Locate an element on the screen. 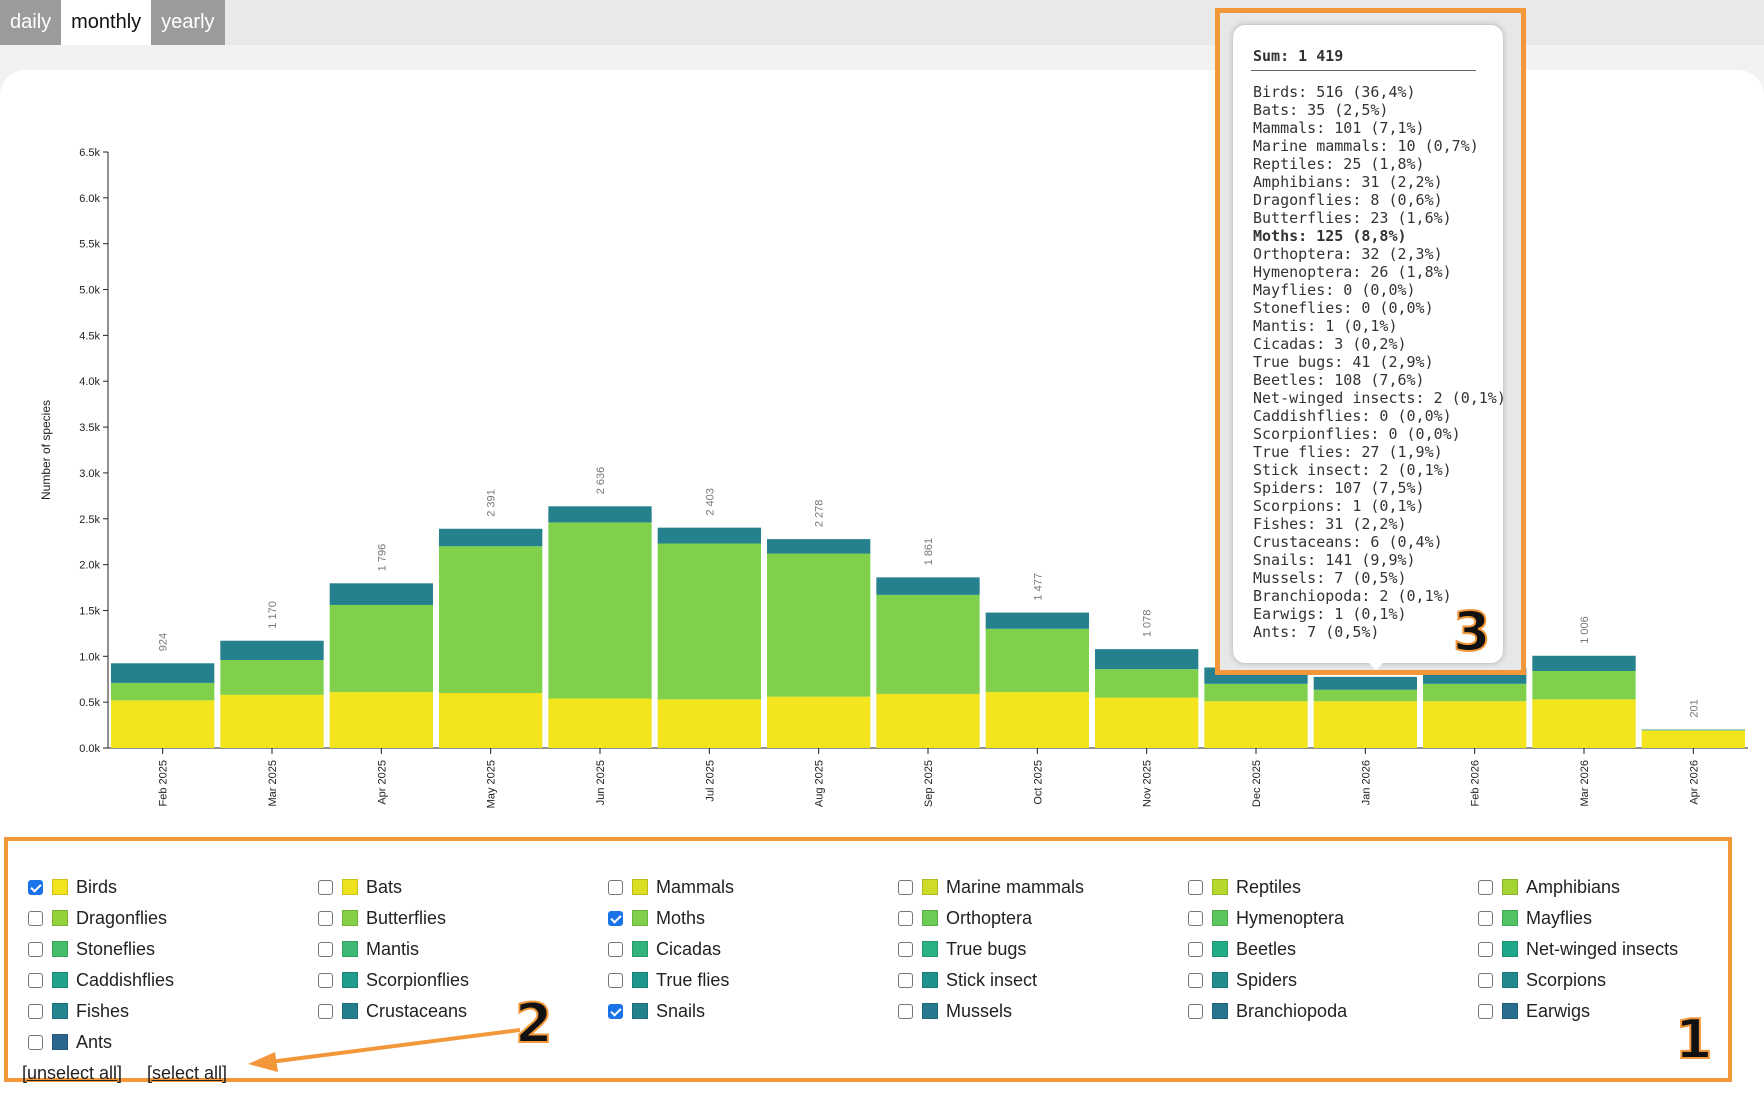  legend-item-earwigs: Earwigs is located at coordinates (1534, 1011).